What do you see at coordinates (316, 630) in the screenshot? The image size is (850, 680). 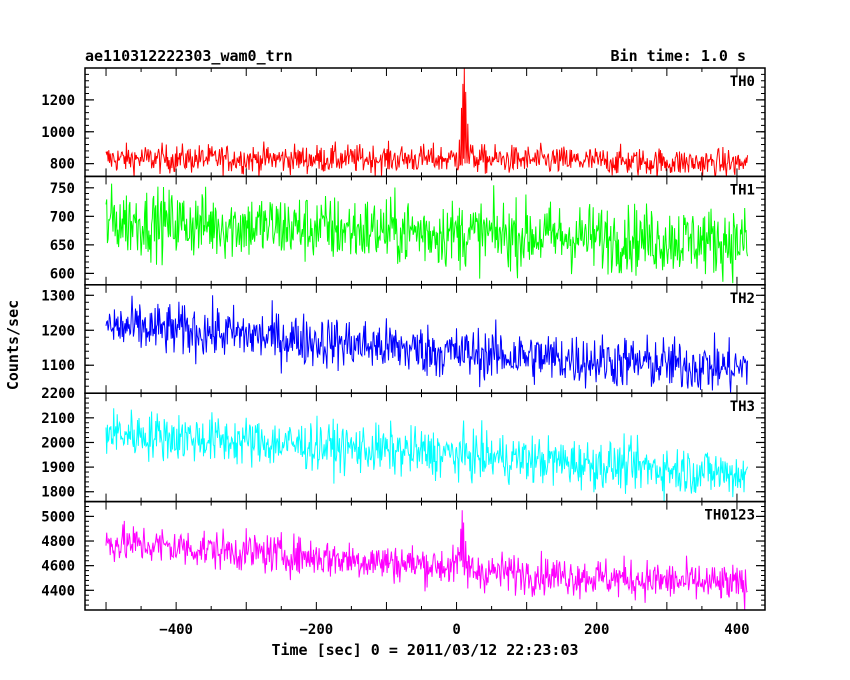 I see `x-tick-label: −200` at bounding box center [316, 630].